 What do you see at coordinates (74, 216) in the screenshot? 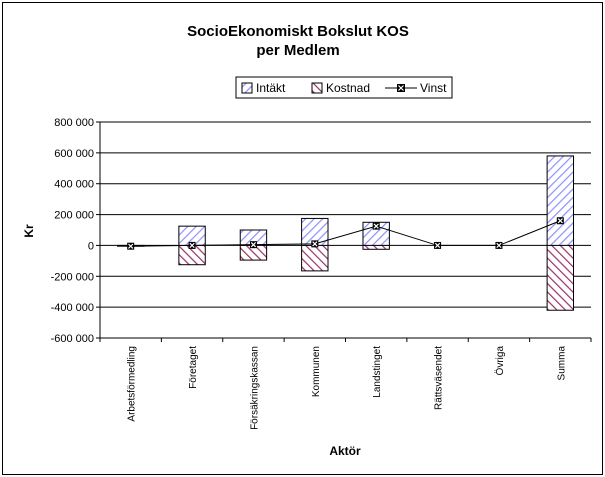
I see `y-tick-label: 200 000` at bounding box center [74, 216].